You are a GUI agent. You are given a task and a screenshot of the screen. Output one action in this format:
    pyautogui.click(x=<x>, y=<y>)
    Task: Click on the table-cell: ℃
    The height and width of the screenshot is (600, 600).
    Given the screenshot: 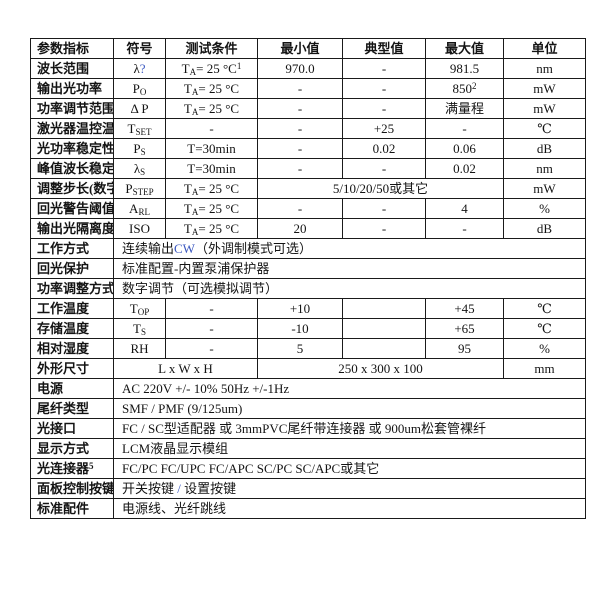 What is the action you would take?
    pyautogui.click(x=544, y=308)
    